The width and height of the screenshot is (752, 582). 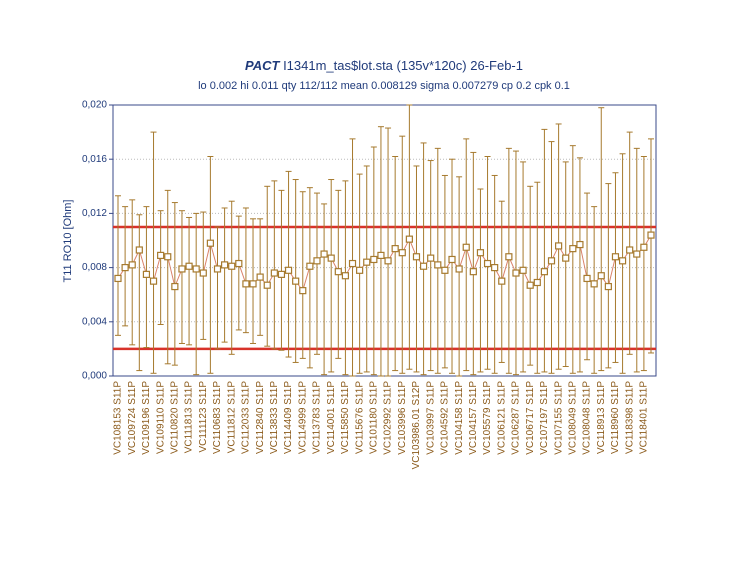 I want to click on x-tick-label: VC102992 S11P, so click(x=388, y=418).